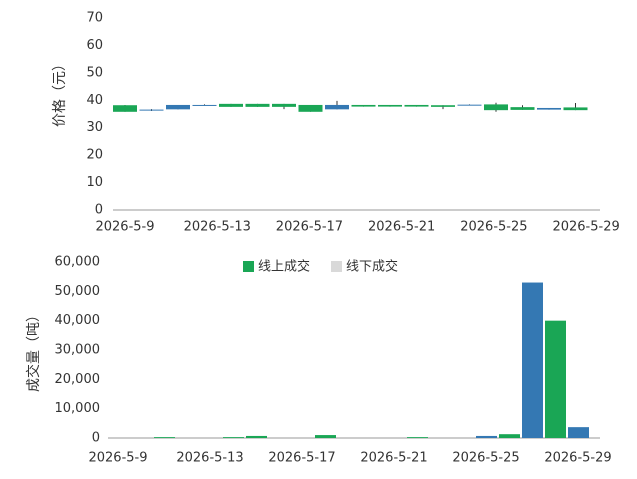 The height and width of the screenshot is (479, 637). I want to click on y-tick-label: 70, so click(94, 18).